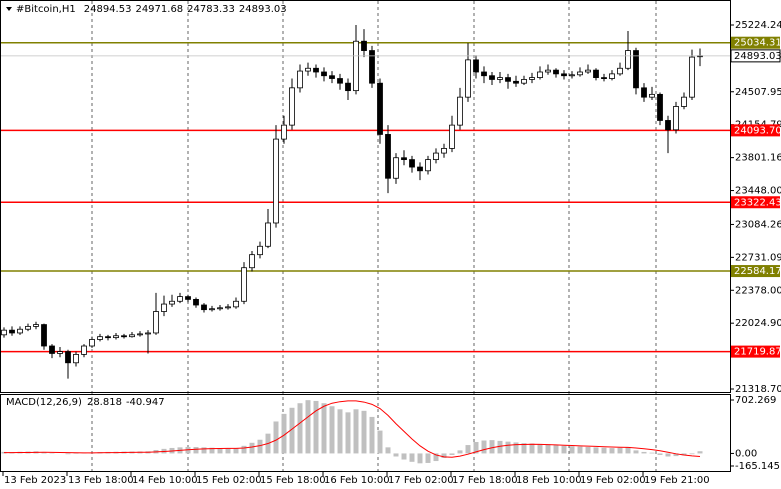 Image resolution: width=781 pixels, height=489 pixels. What do you see at coordinates (758, 389) in the screenshot?
I see `y-tick-label: 21318.70` at bounding box center [758, 389].